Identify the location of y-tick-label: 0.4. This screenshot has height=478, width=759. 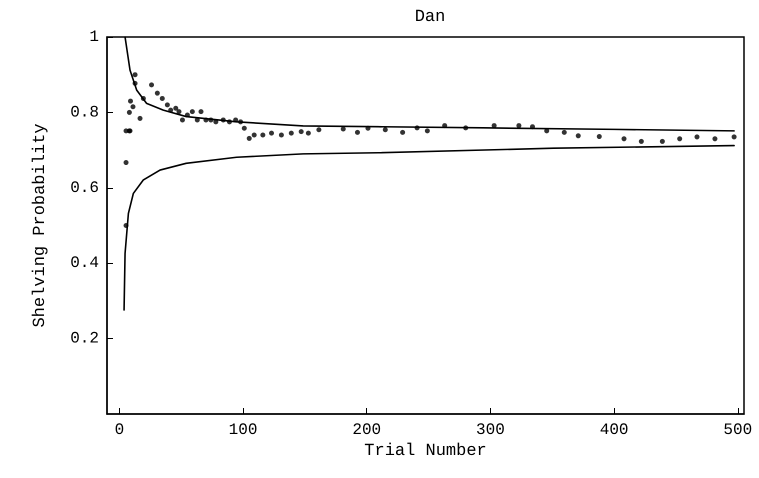
(84, 263).